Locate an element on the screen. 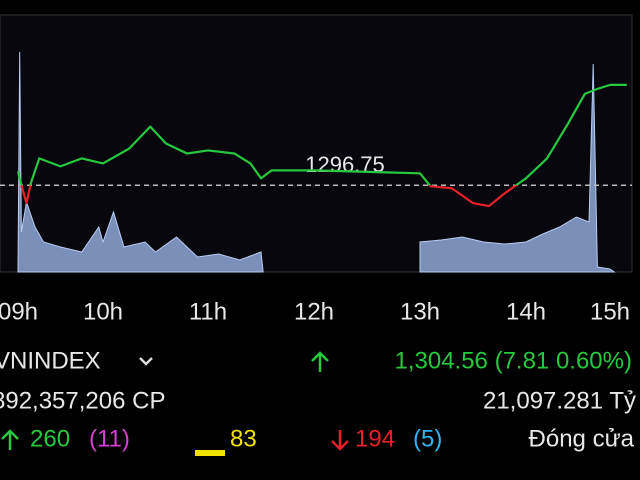  value-text: 21,097.281 Tỷ is located at coordinates (559, 400).